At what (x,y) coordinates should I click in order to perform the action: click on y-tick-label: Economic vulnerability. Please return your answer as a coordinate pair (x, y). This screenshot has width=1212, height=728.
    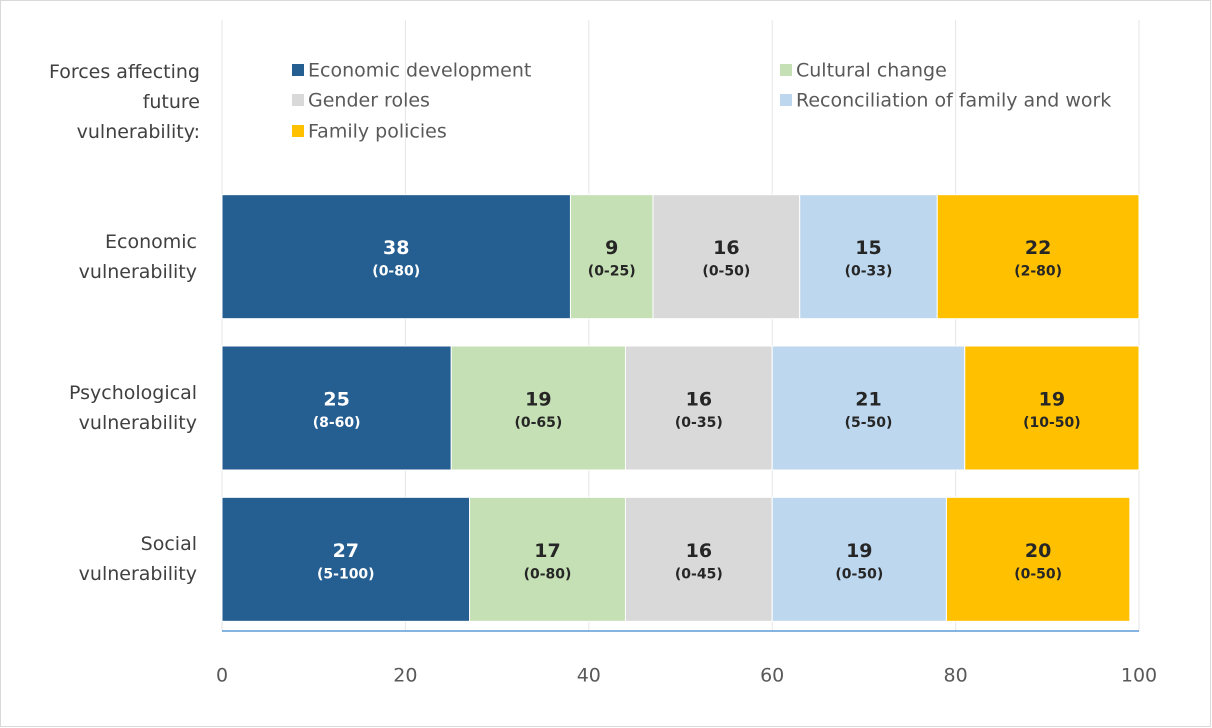
    Looking at the image, I should click on (137, 256).